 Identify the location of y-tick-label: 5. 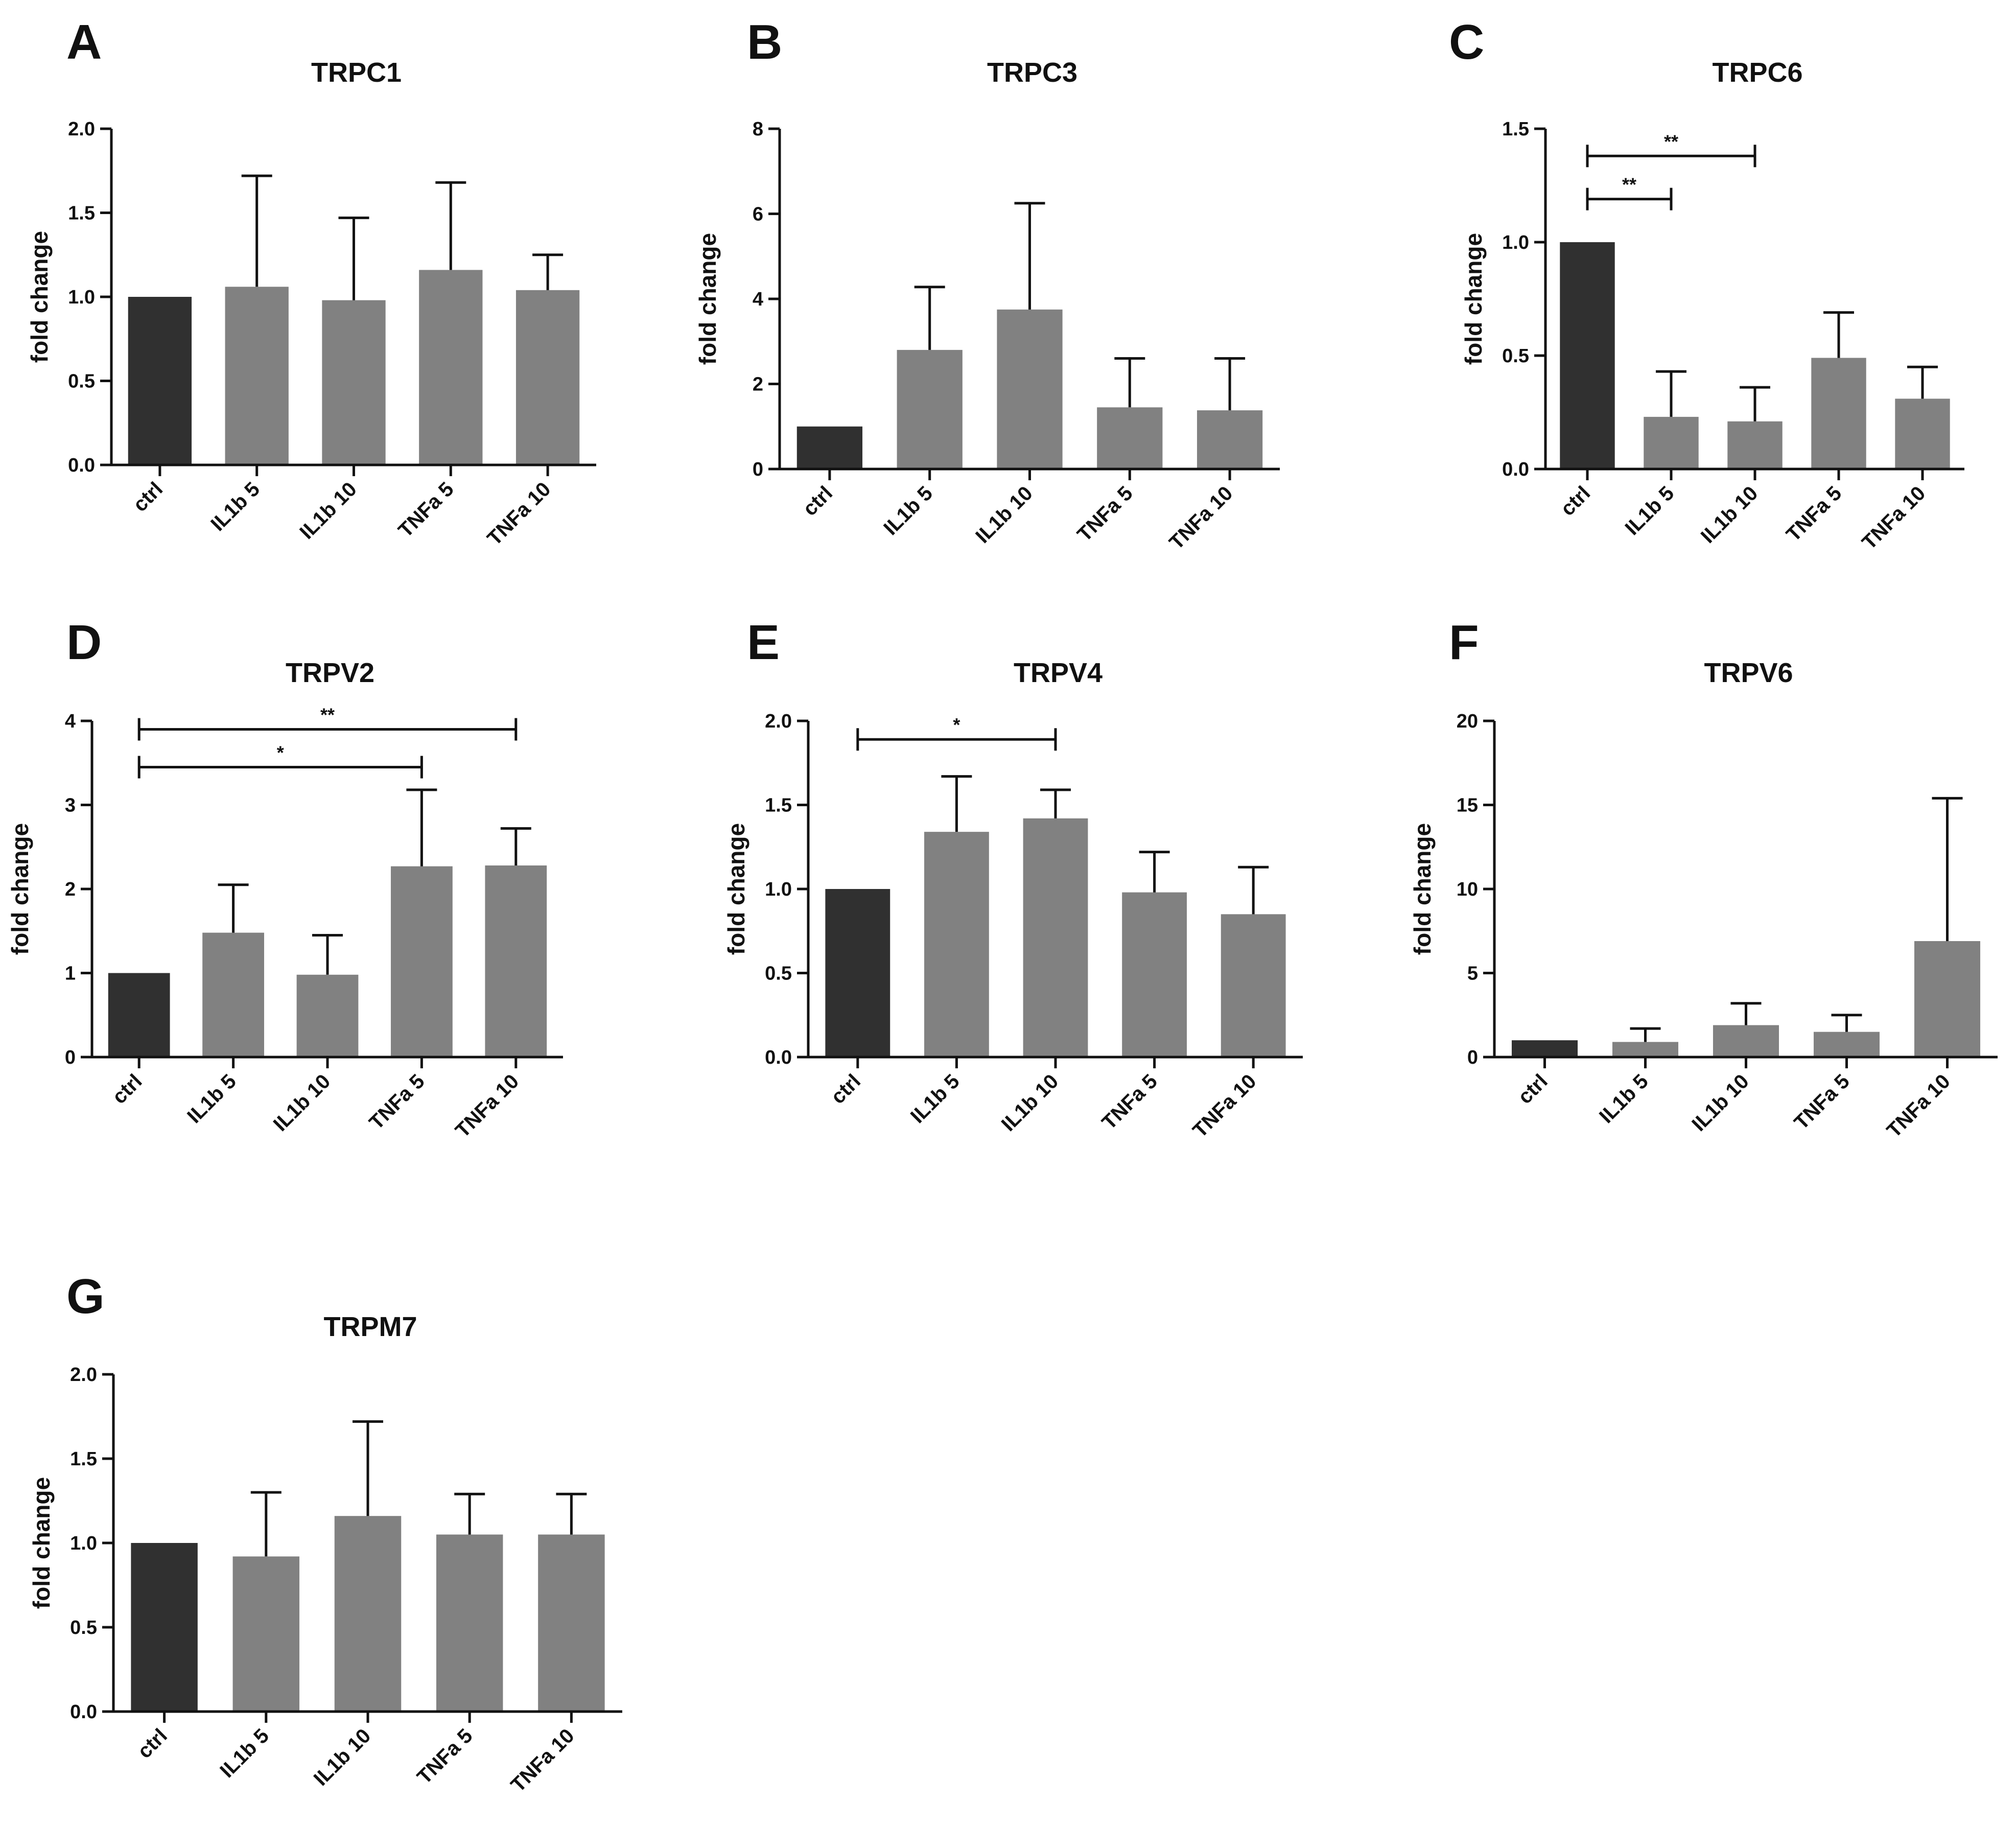
(1472, 974).